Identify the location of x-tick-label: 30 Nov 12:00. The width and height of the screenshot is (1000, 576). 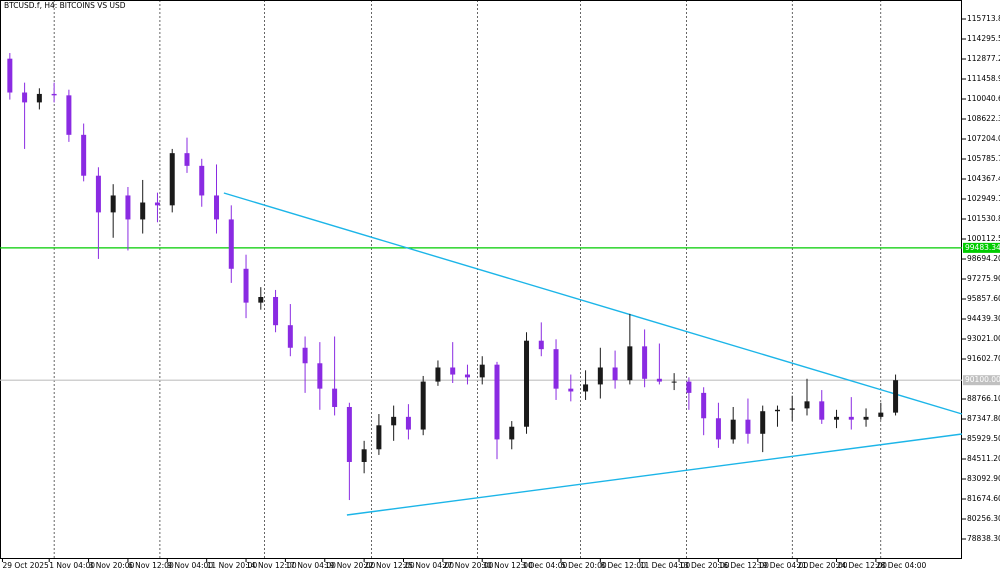
(507, 565).